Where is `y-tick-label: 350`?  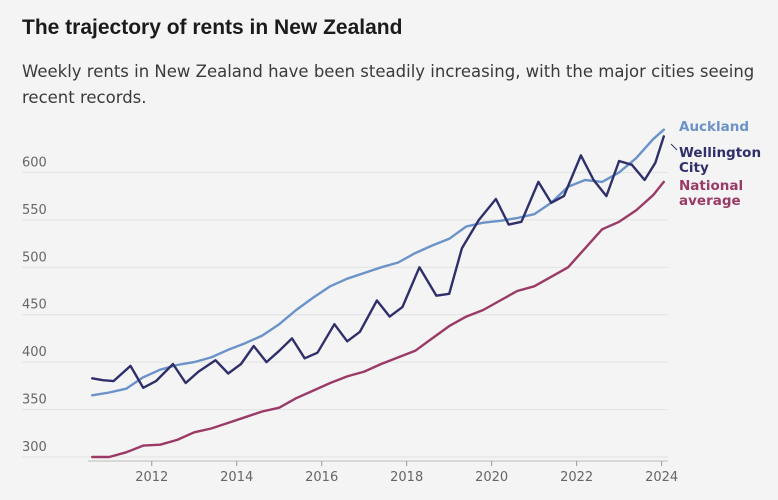 y-tick-label: 350 is located at coordinates (34, 400).